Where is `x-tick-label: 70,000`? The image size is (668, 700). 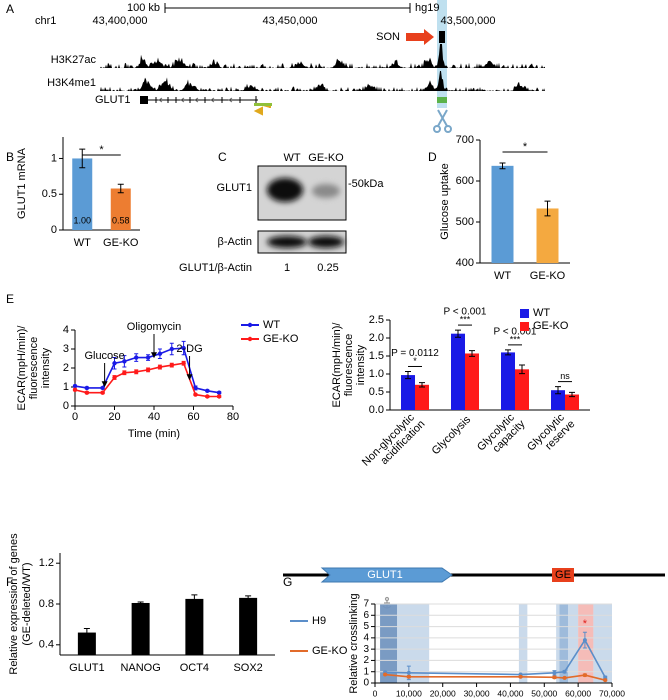
x-tick-label: 70,000 is located at coordinates (612, 693).